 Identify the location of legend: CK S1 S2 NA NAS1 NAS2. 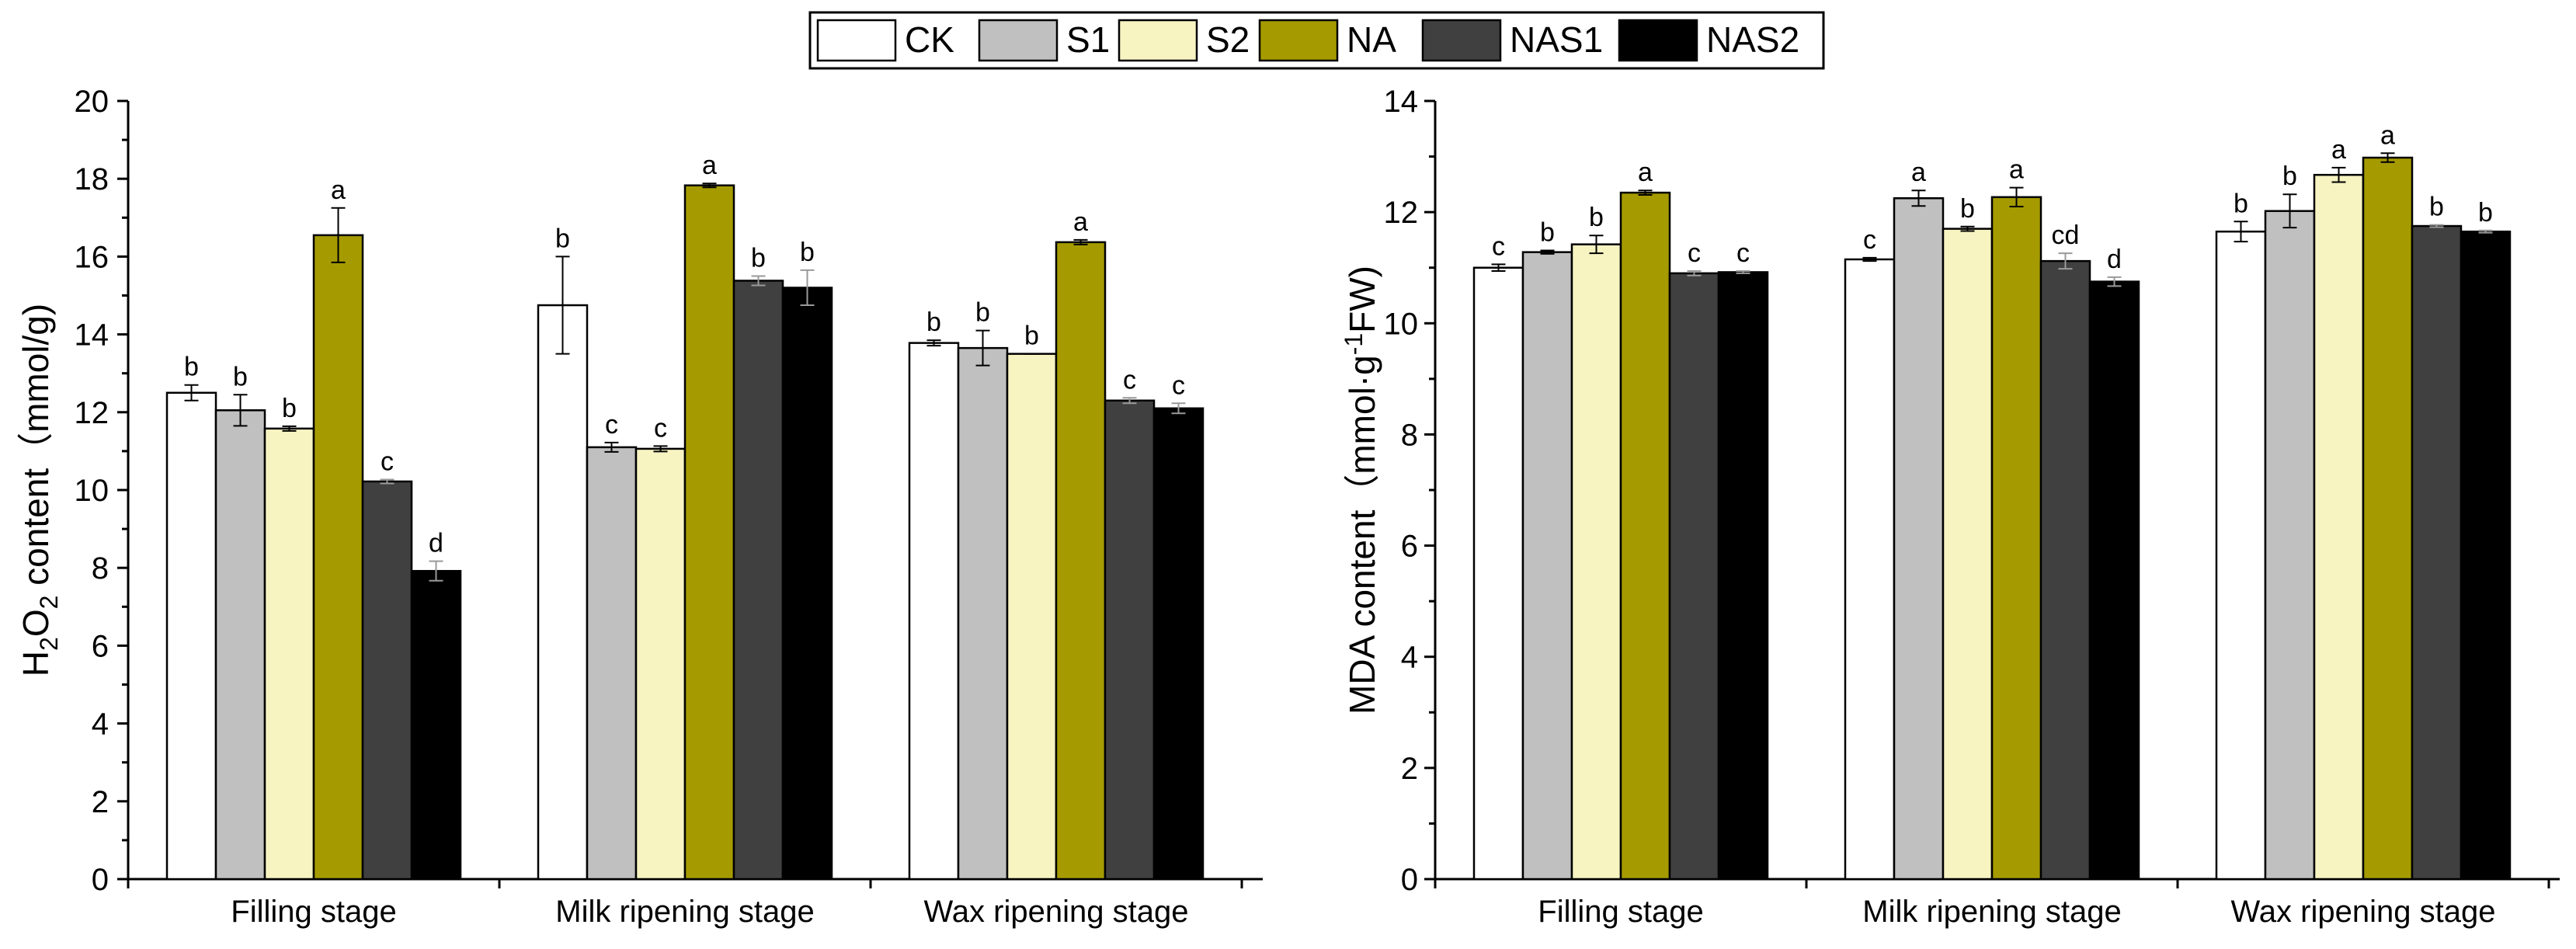
(1316, 40).